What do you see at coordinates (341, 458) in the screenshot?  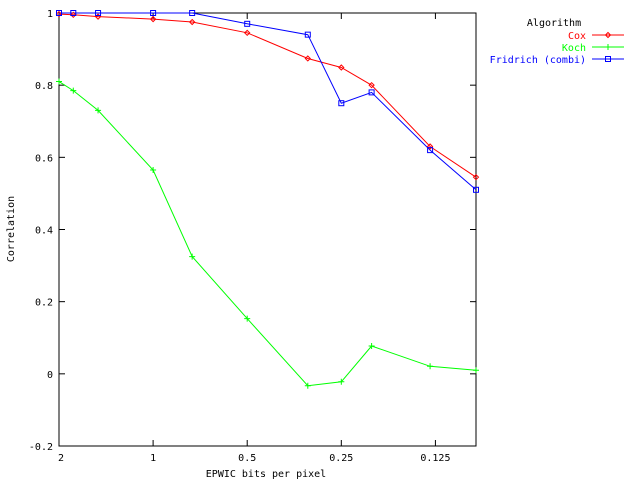 I see `x-tick-label: 0.25` at bounding box center [341, 458].